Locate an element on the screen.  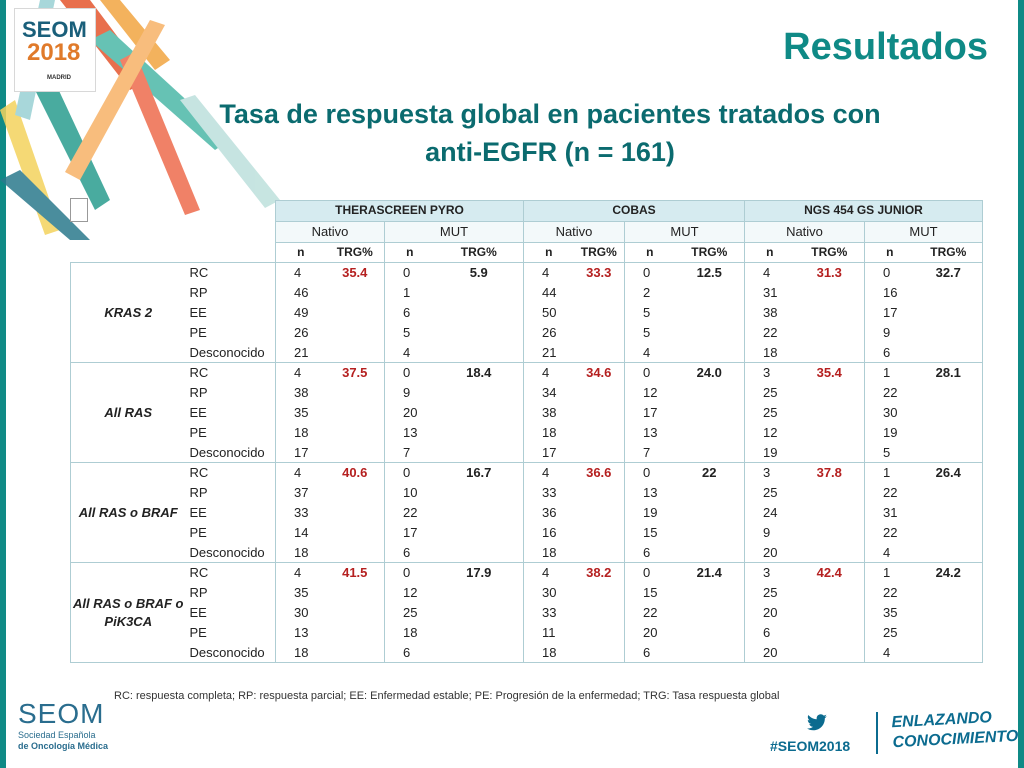
table-row: Desconocido 21 4 21 4 18 6 is located at coordinates (527, 353).